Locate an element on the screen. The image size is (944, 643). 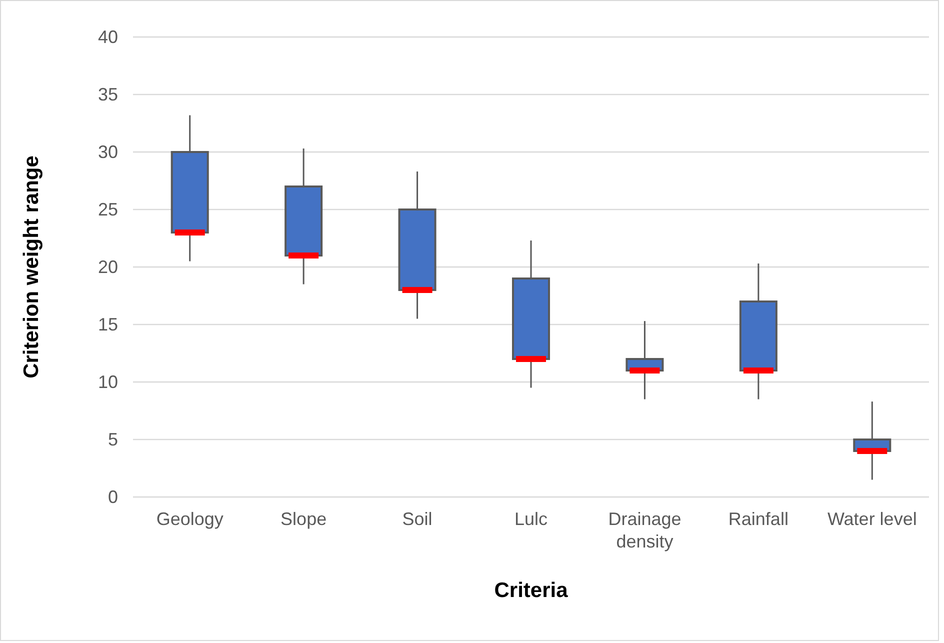
x-tick-label: Water level is located at coordinates (872, 519).